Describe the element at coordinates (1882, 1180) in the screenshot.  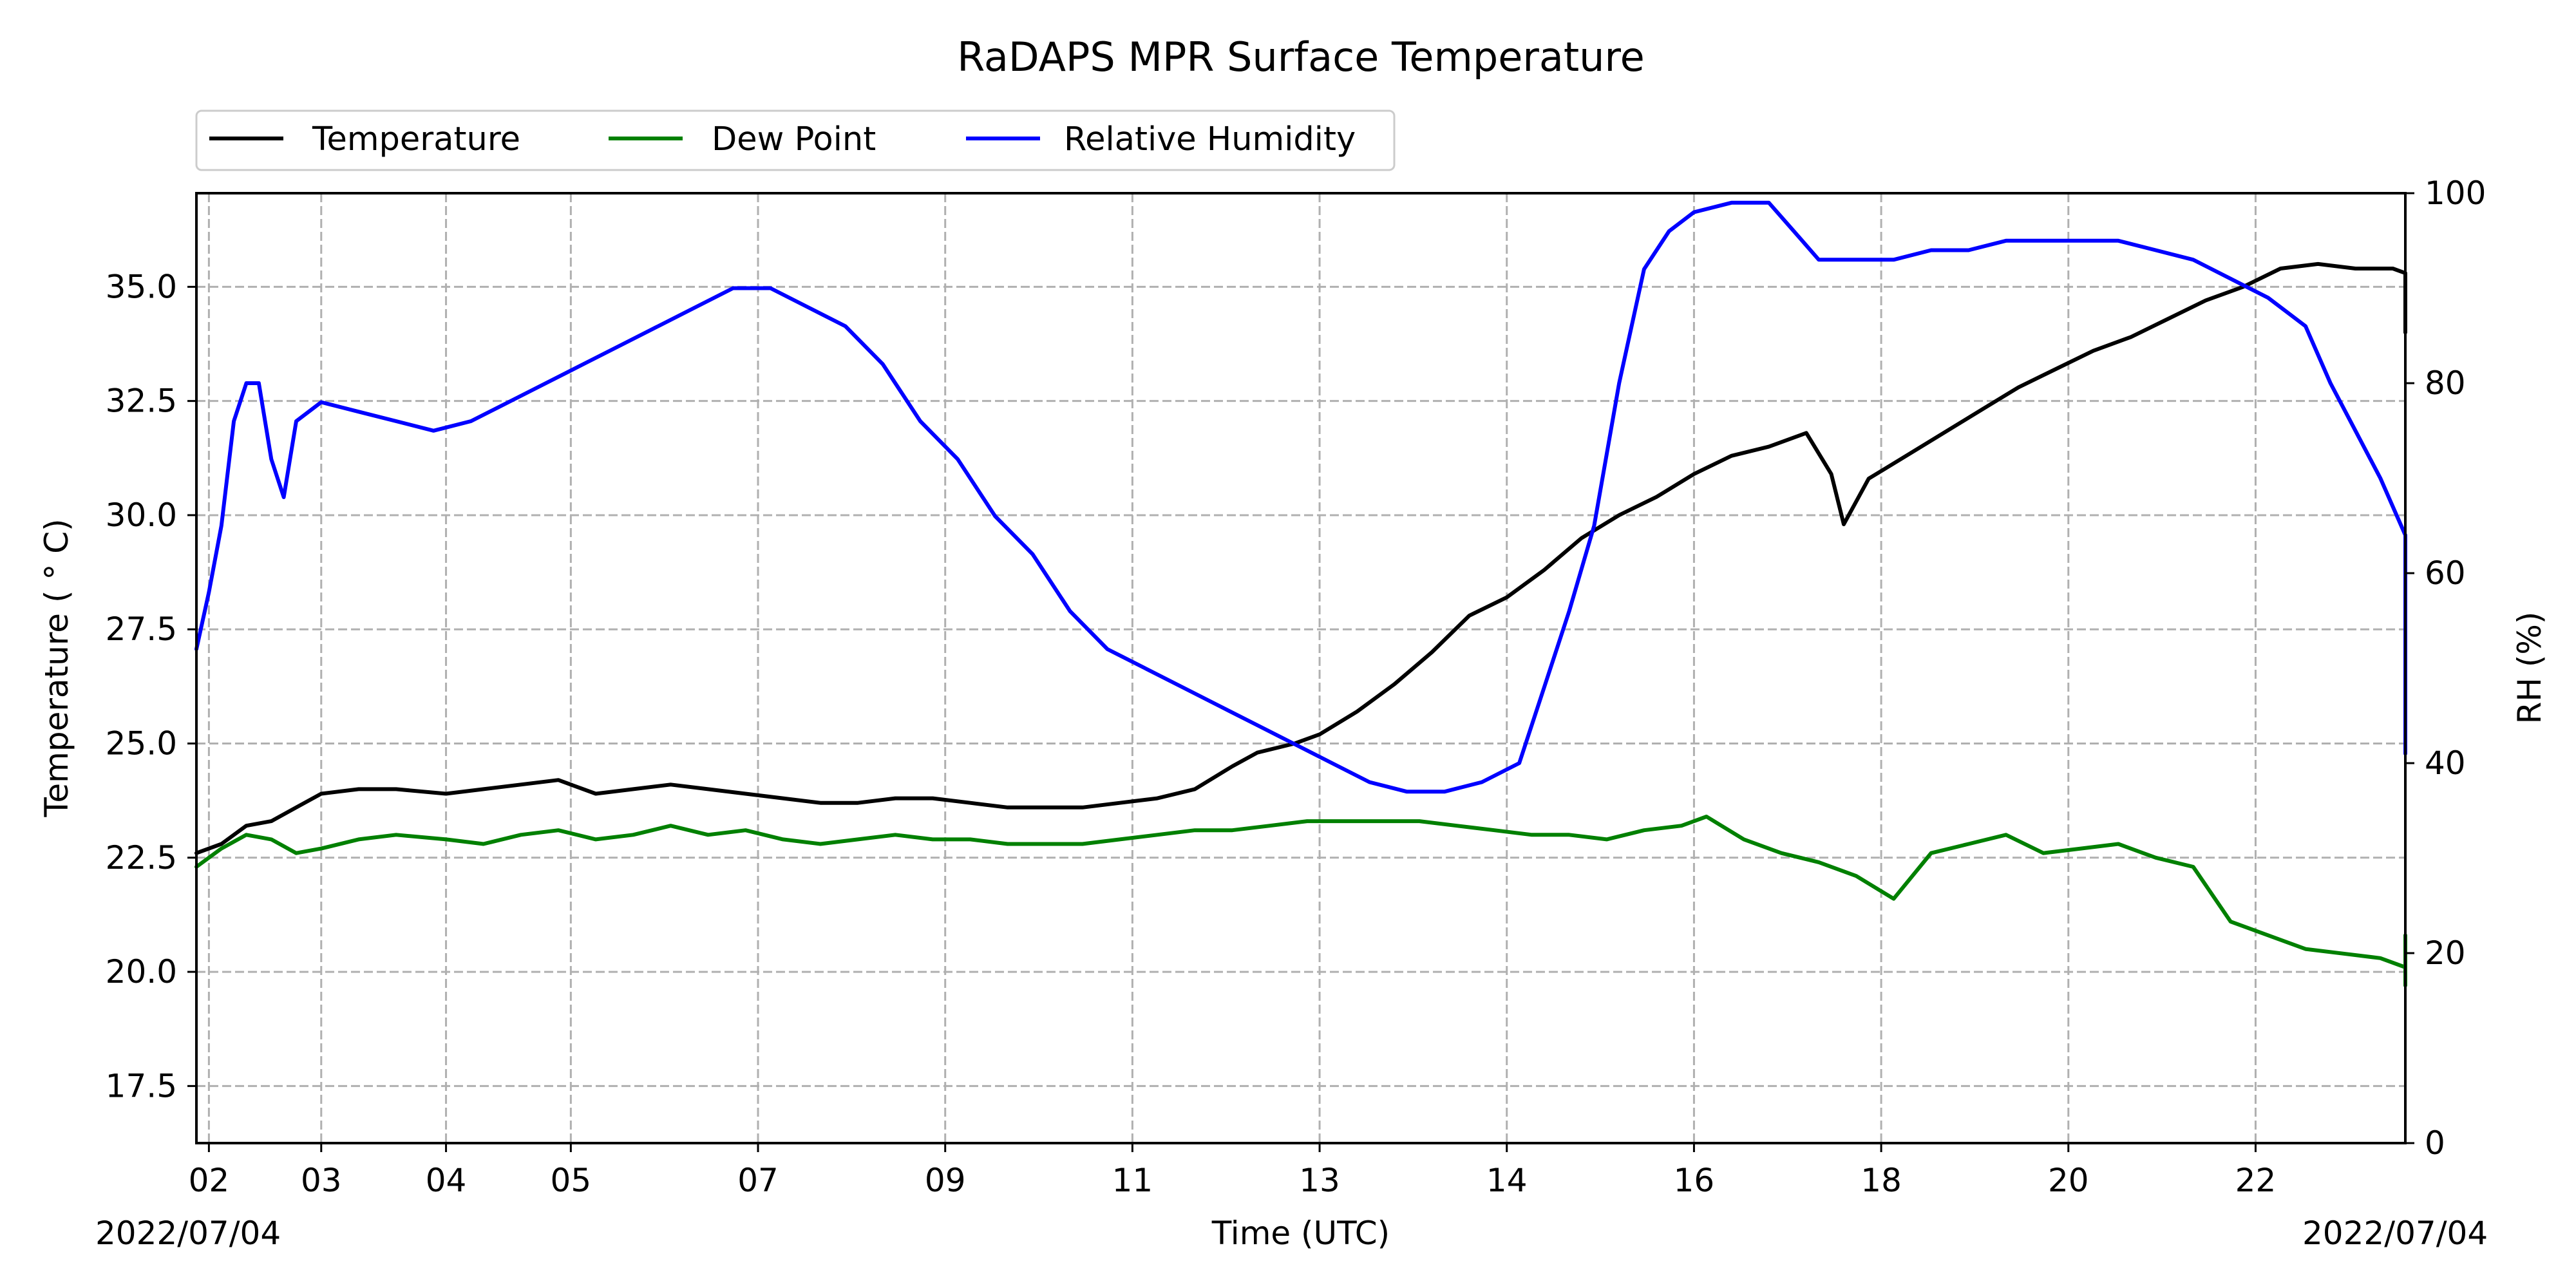
I see `x-tick-label: 18` at that location.